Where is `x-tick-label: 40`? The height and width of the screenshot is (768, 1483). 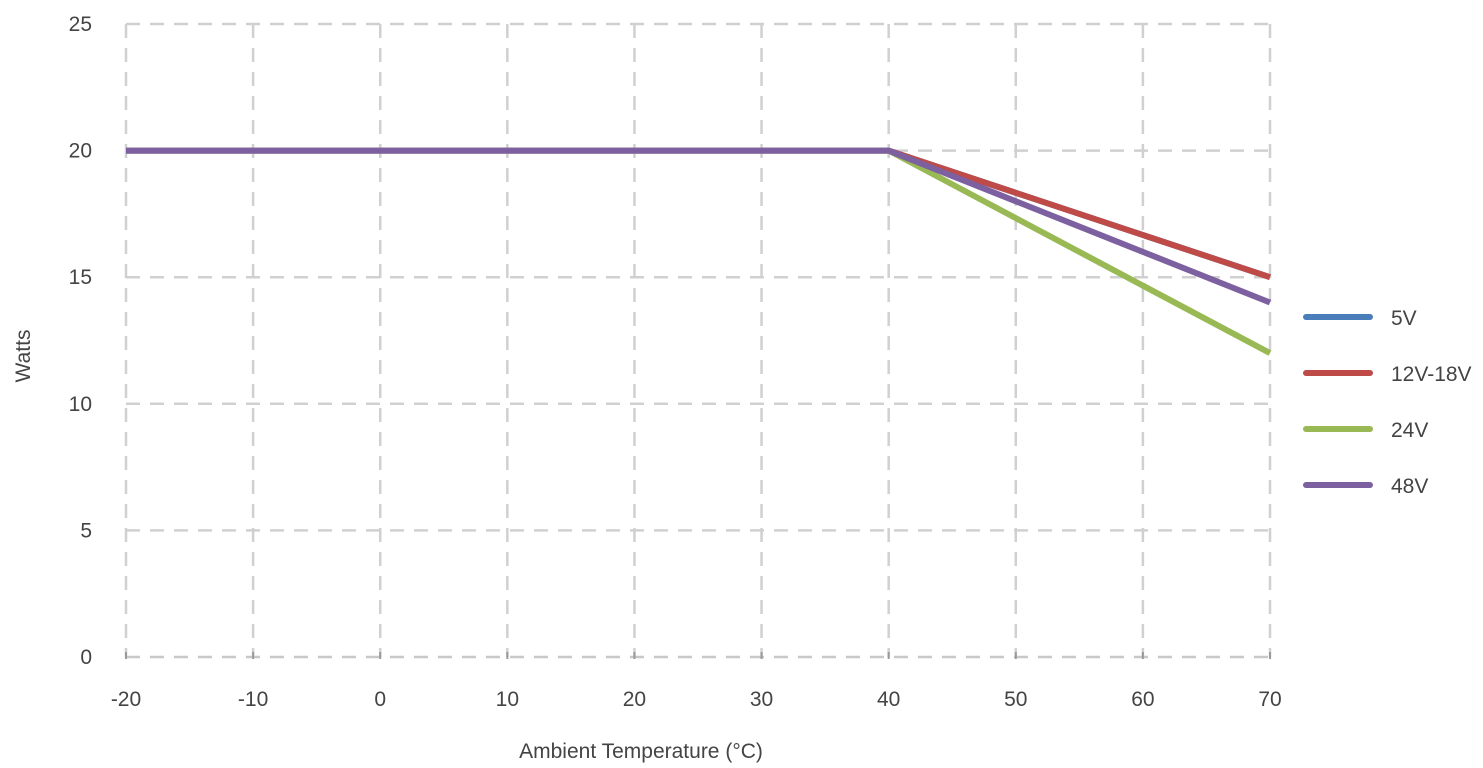
x-tick-label: 40 is located at coordinates (888, 699).